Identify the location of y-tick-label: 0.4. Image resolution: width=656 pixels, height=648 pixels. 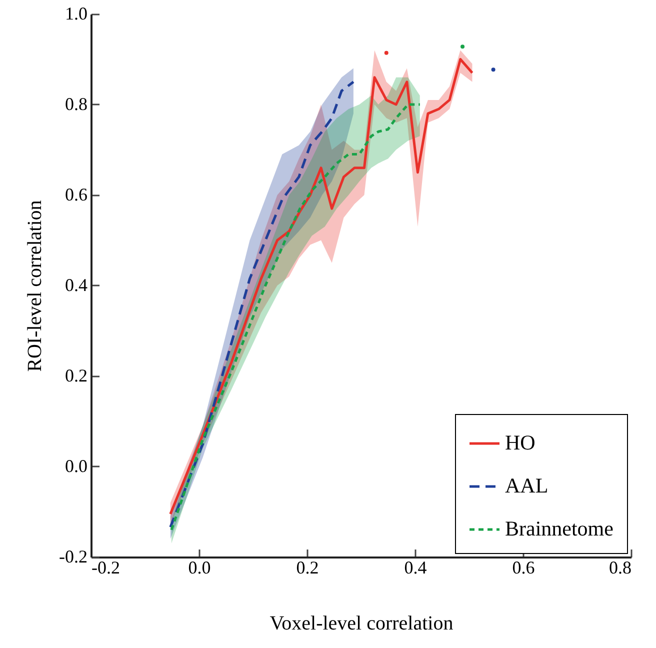
(76, 285).